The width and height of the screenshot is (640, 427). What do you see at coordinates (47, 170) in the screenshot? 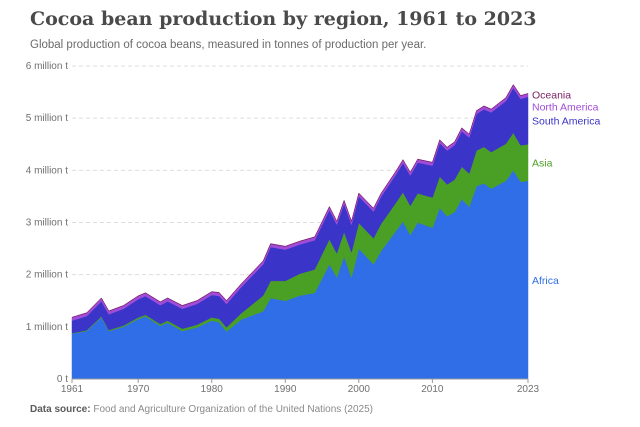
I see `y-tick-label: 4 million t` at bounding box center [47, 170].